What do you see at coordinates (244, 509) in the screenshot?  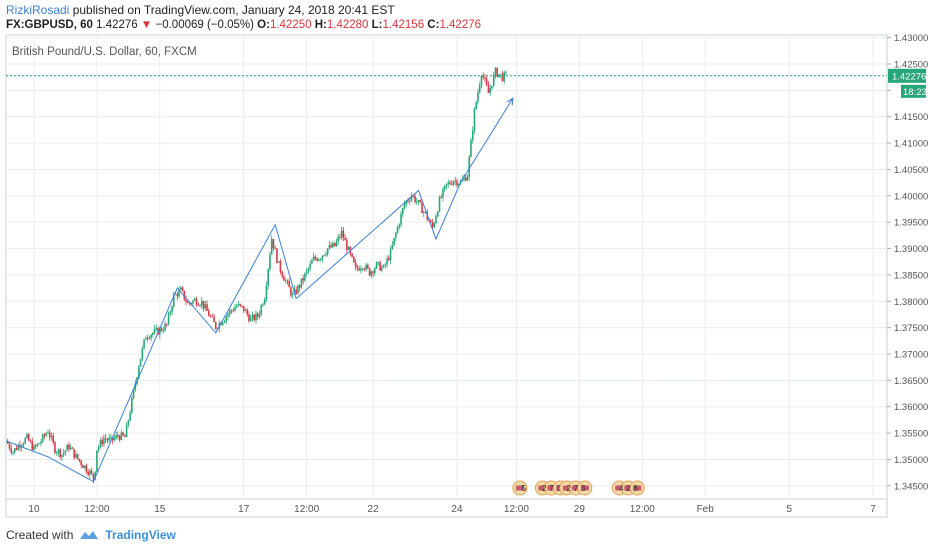 I see `time-tick-label: 17` at bounding box center [244, 509].